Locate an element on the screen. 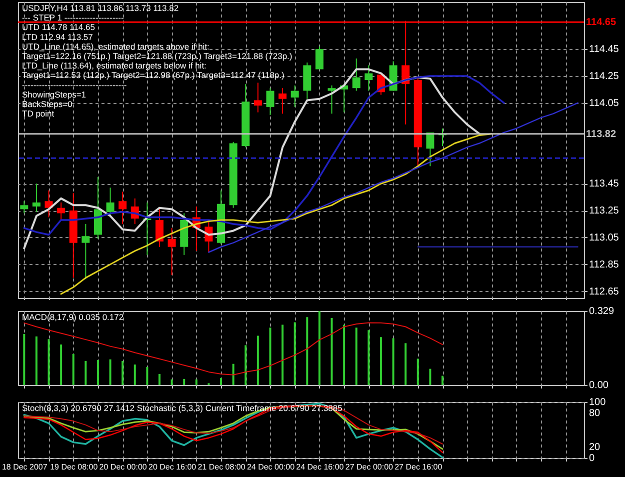  y-tick-label: 114.45 is located at coordinates (604, 50).